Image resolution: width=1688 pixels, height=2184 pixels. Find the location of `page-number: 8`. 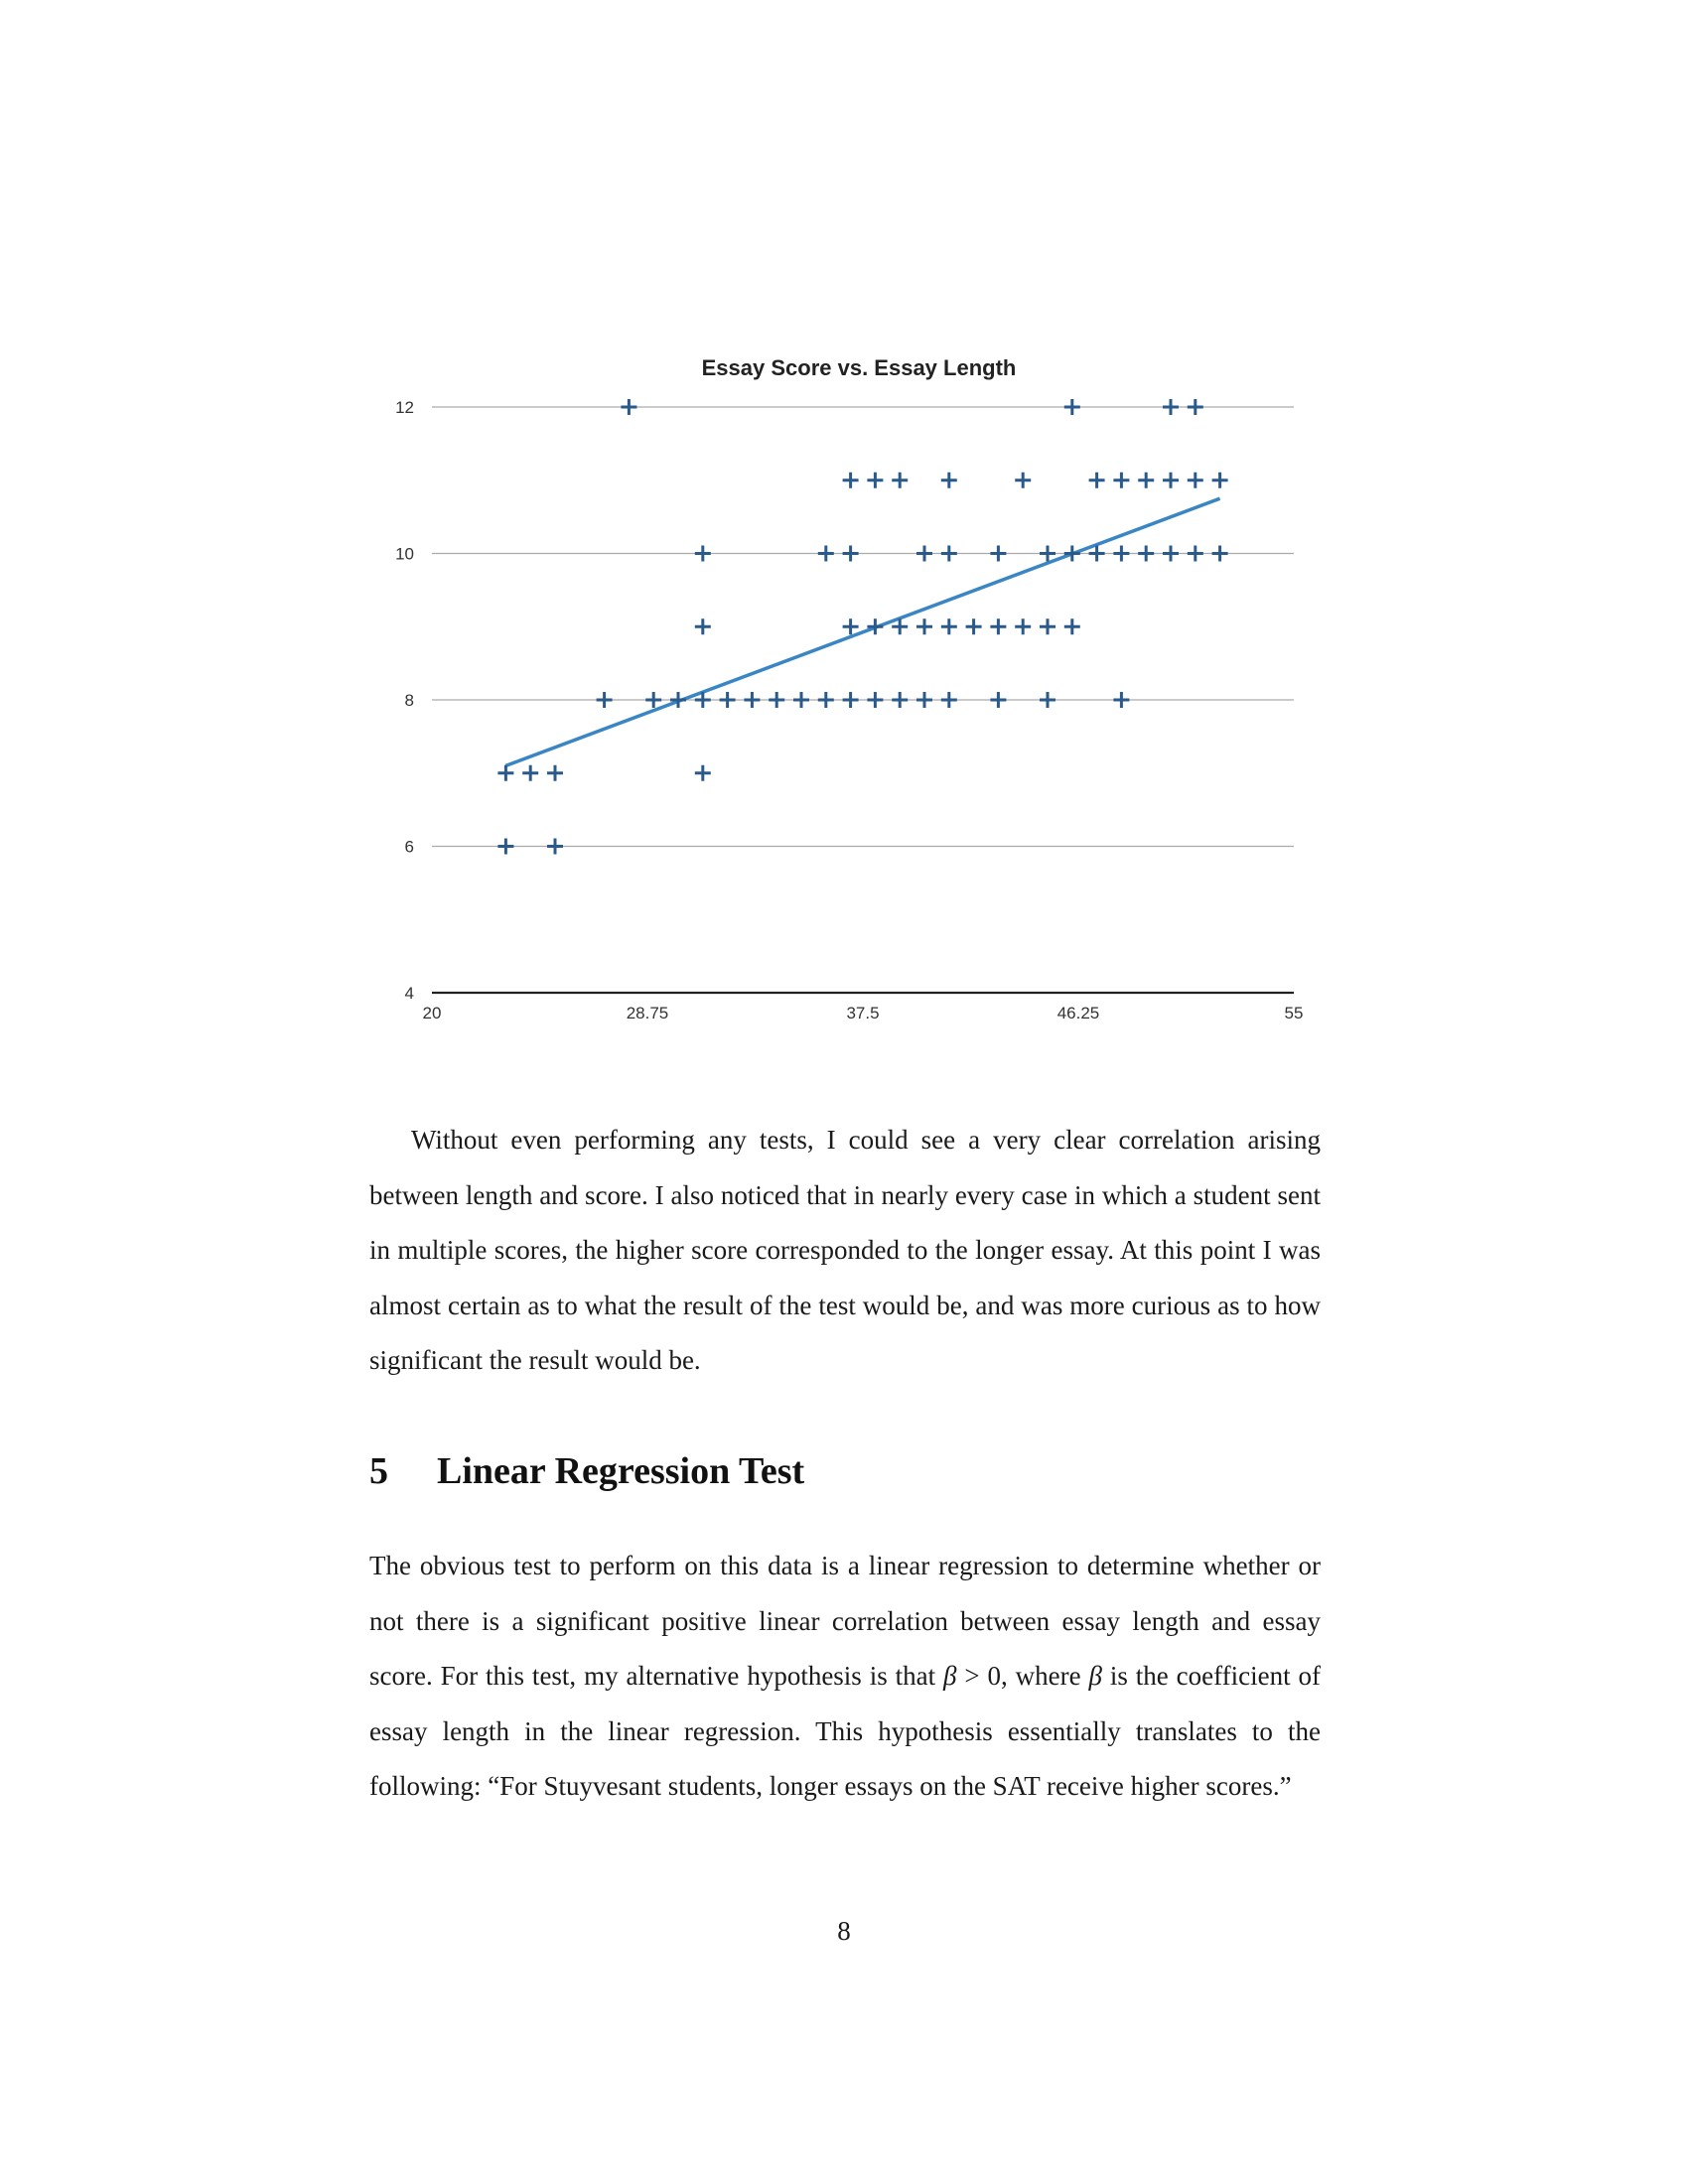

page-number: 8 is located at coordinates (844, 1931).